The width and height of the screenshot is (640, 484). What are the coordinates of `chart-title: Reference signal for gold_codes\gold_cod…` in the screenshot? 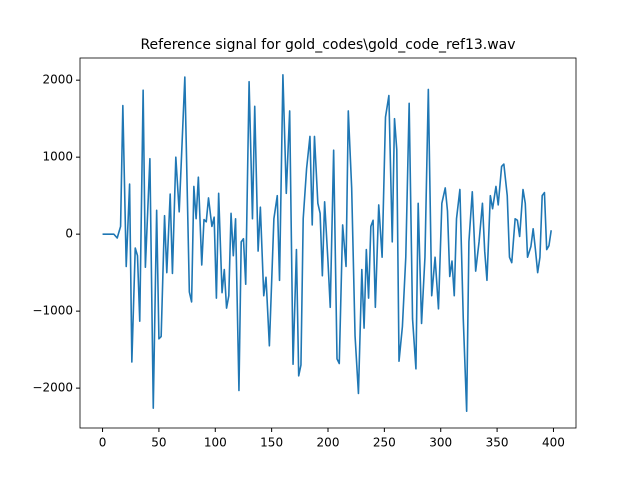 It's located at (327, 45).